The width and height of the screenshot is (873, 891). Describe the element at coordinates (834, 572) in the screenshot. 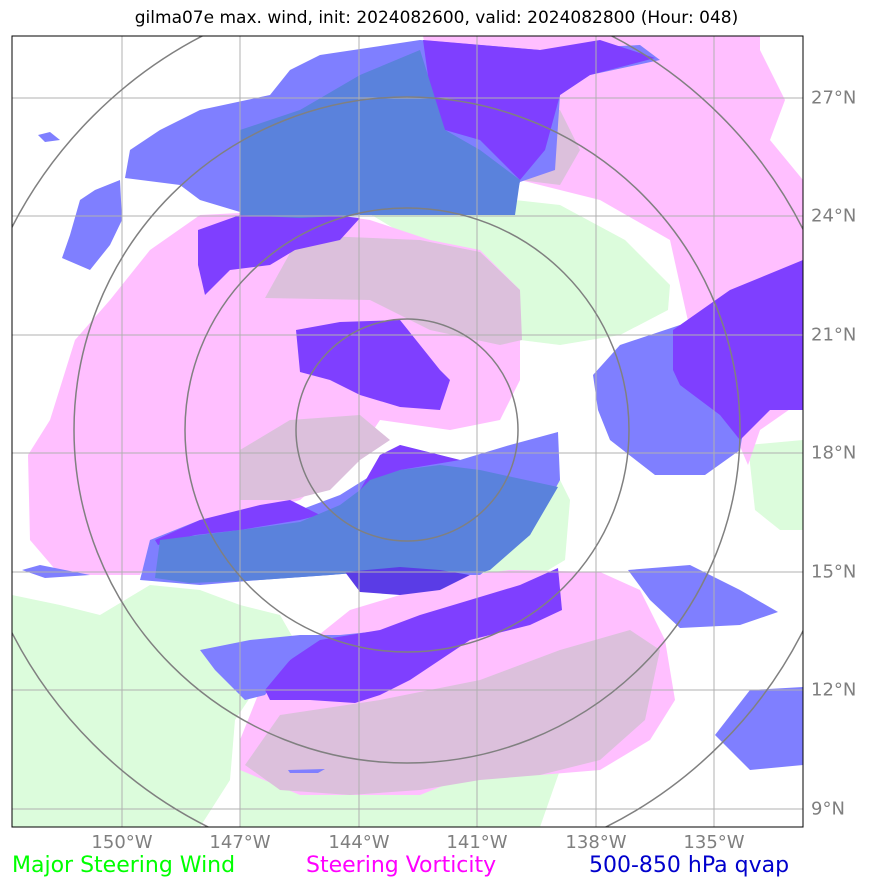

I see `lat-label-15n: 15°N` at that location.